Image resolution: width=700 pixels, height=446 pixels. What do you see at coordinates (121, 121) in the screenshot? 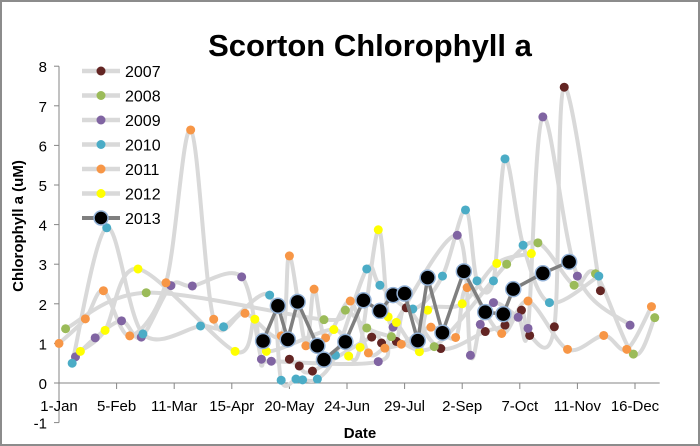
I see `legend-item-2009: 2009` at bounding box center [121, 121].